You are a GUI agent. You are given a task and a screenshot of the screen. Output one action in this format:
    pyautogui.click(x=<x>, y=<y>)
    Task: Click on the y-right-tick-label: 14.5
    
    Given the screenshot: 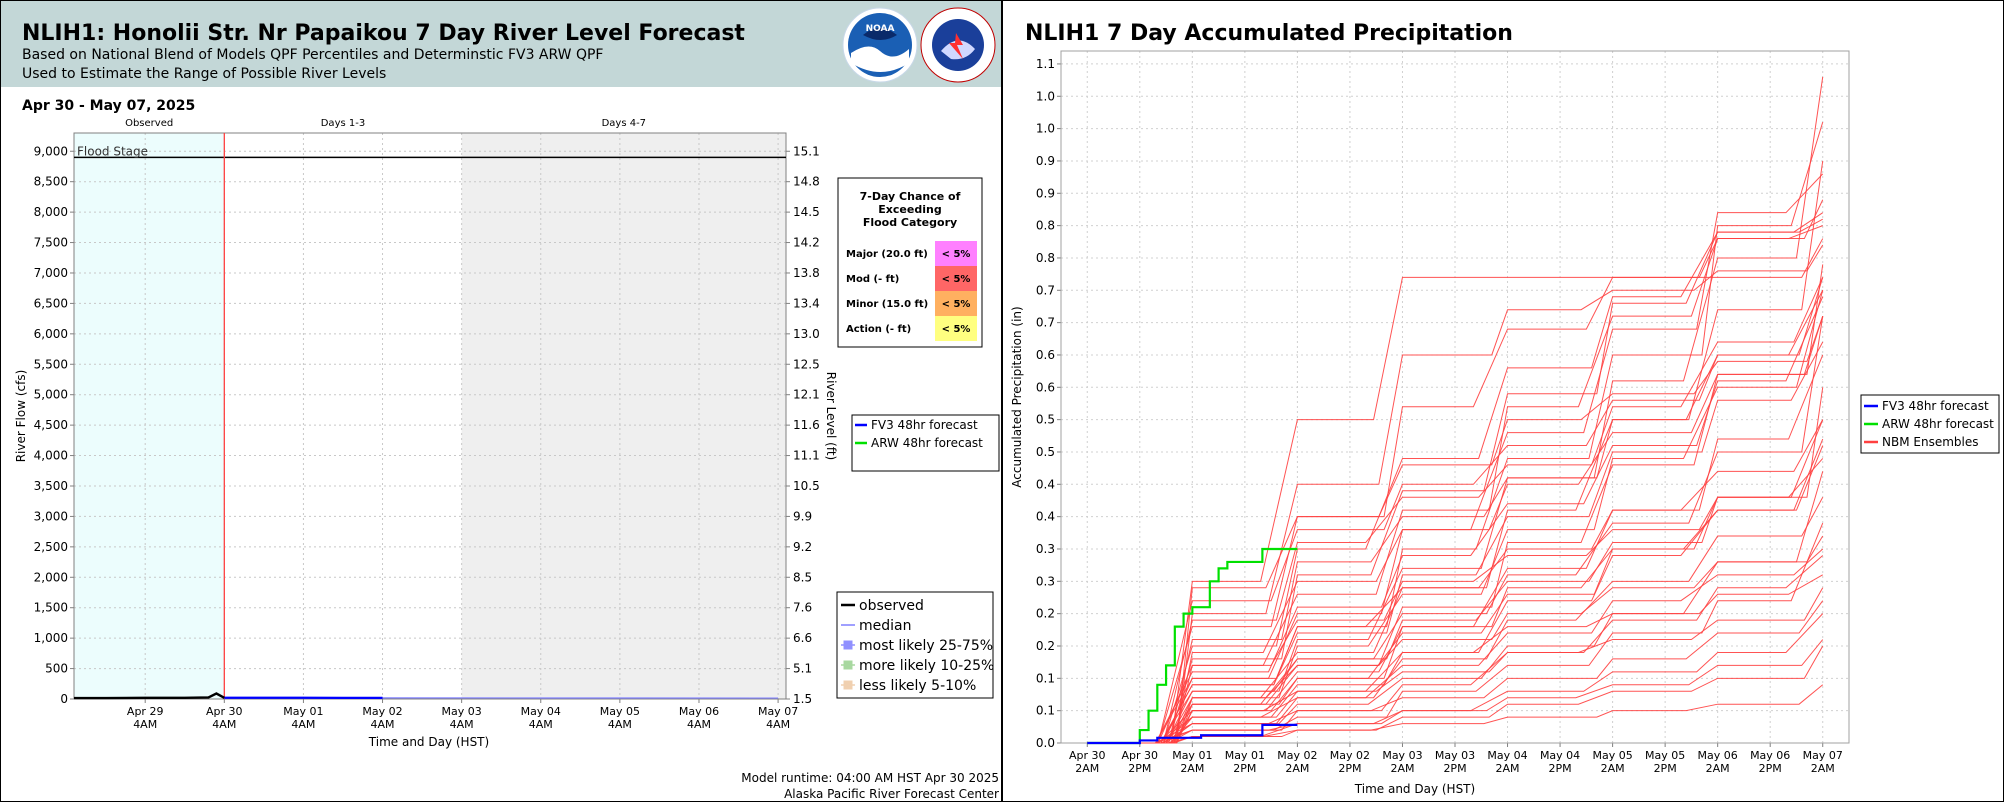 What is the action you would take?
    pyautogui.click(x=806, y=212)
    